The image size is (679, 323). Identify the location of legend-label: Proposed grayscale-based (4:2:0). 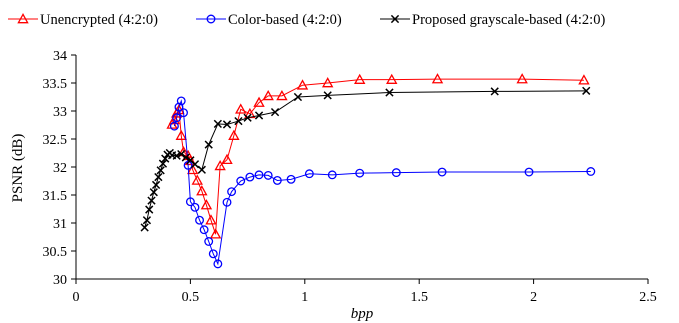
(508, 20).